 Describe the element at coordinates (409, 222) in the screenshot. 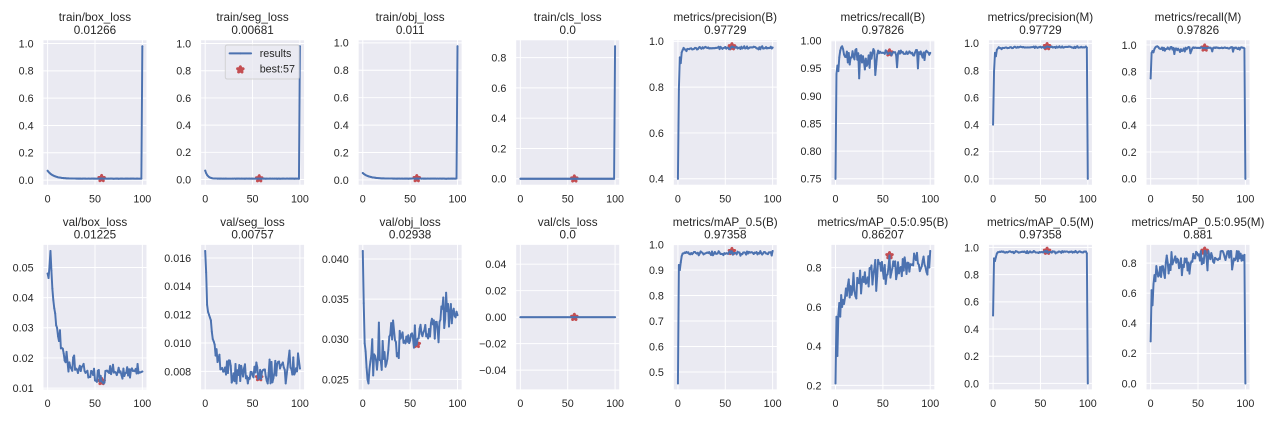

I see `svg-text: val/obj_loss` at that location.